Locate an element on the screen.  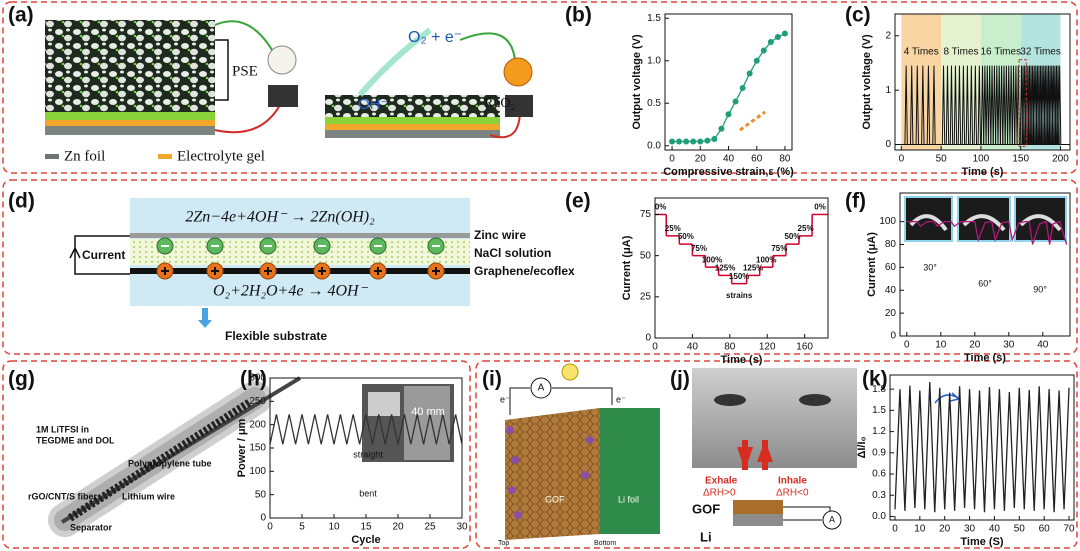
y-tick-label: 0.9 is located at coordinates (879, 452).